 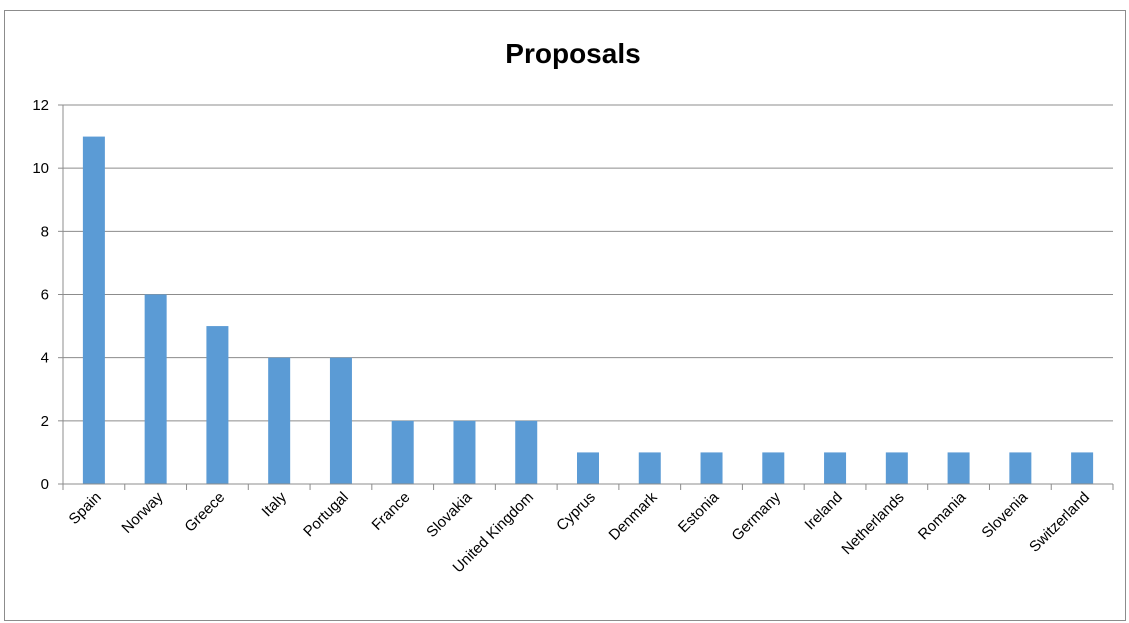 I want to click on x-category-label: Greece, so click(x=204, y=512).